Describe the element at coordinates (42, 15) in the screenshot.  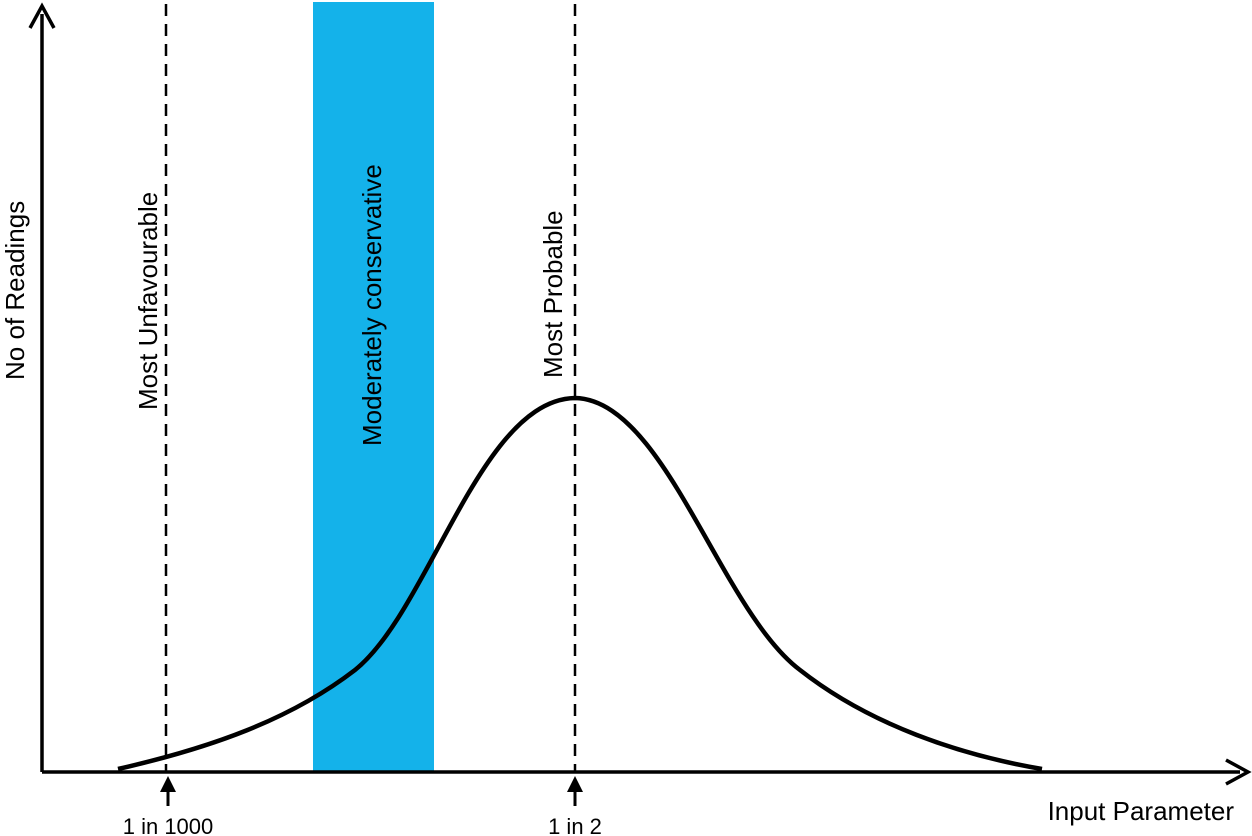
I see `y-axis-arrowhead` at that location.